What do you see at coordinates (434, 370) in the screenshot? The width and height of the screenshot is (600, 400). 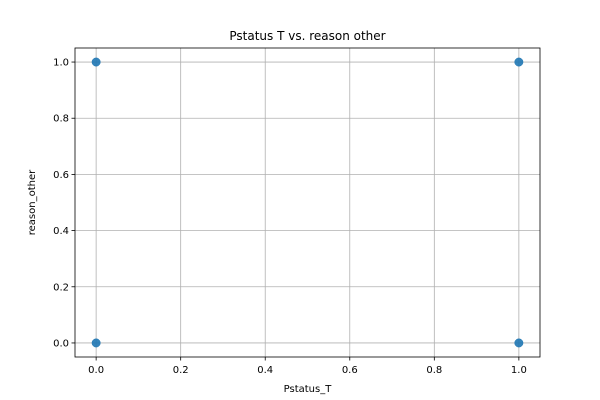 I see `x-tick-label: 0.8` at bounding box center [434, 370].